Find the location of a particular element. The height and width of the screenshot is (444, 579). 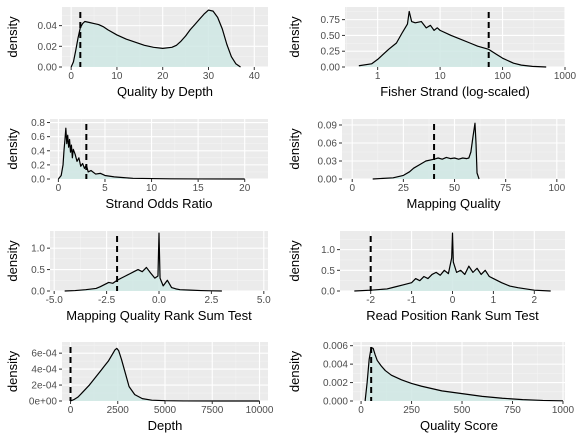

x-axis-title: Mapping Quality Rank Sum Test is located at coordinates (159, 315).